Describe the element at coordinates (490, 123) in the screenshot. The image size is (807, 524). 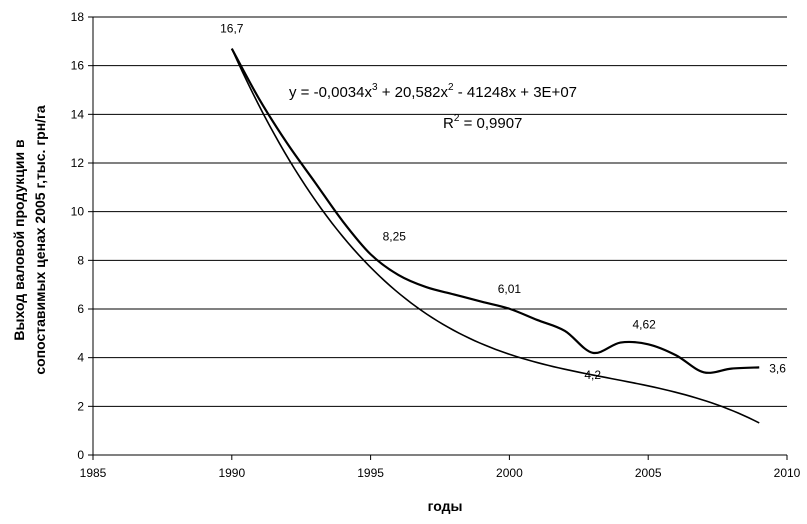
I see `r2-rest: = 0,9907` at that location.